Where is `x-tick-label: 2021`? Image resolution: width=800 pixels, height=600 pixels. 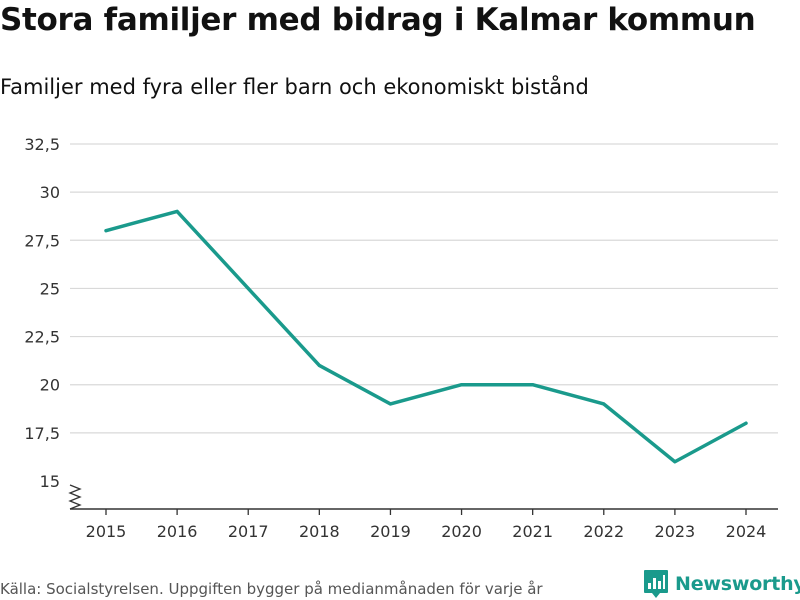
x-tick-label: 2021 is located at coordinates (532, 531).